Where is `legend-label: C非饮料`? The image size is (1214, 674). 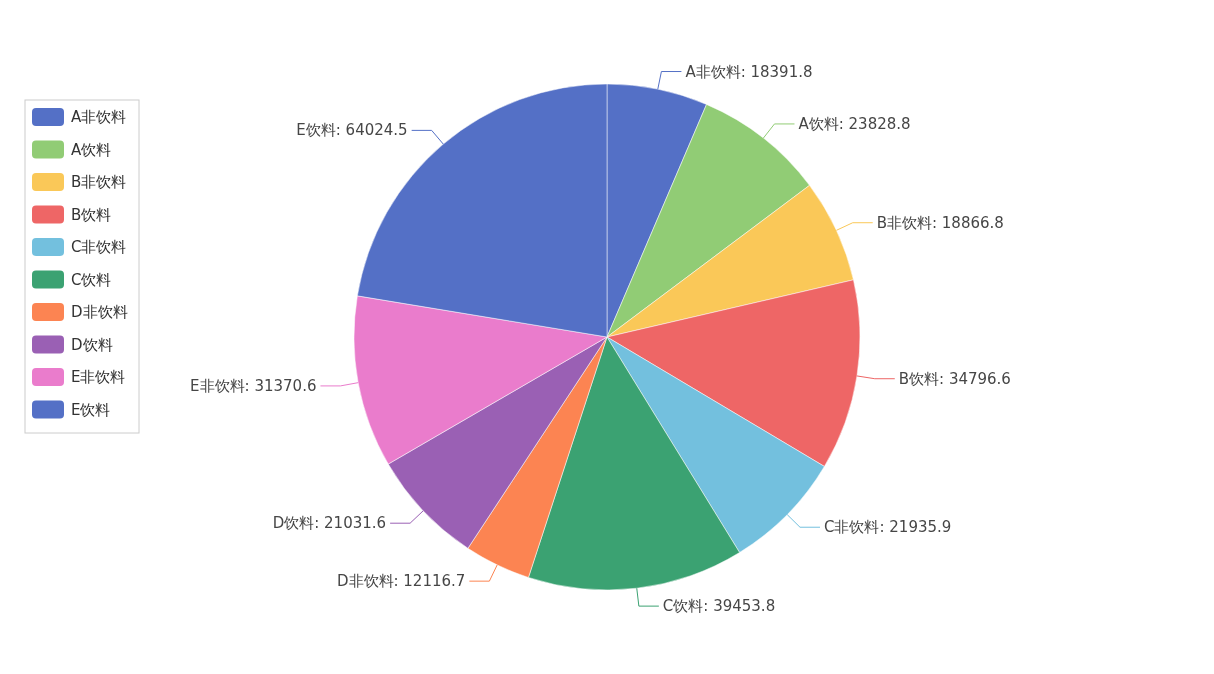 legend-label: C非饮料 is located at coordinates (99, 247).